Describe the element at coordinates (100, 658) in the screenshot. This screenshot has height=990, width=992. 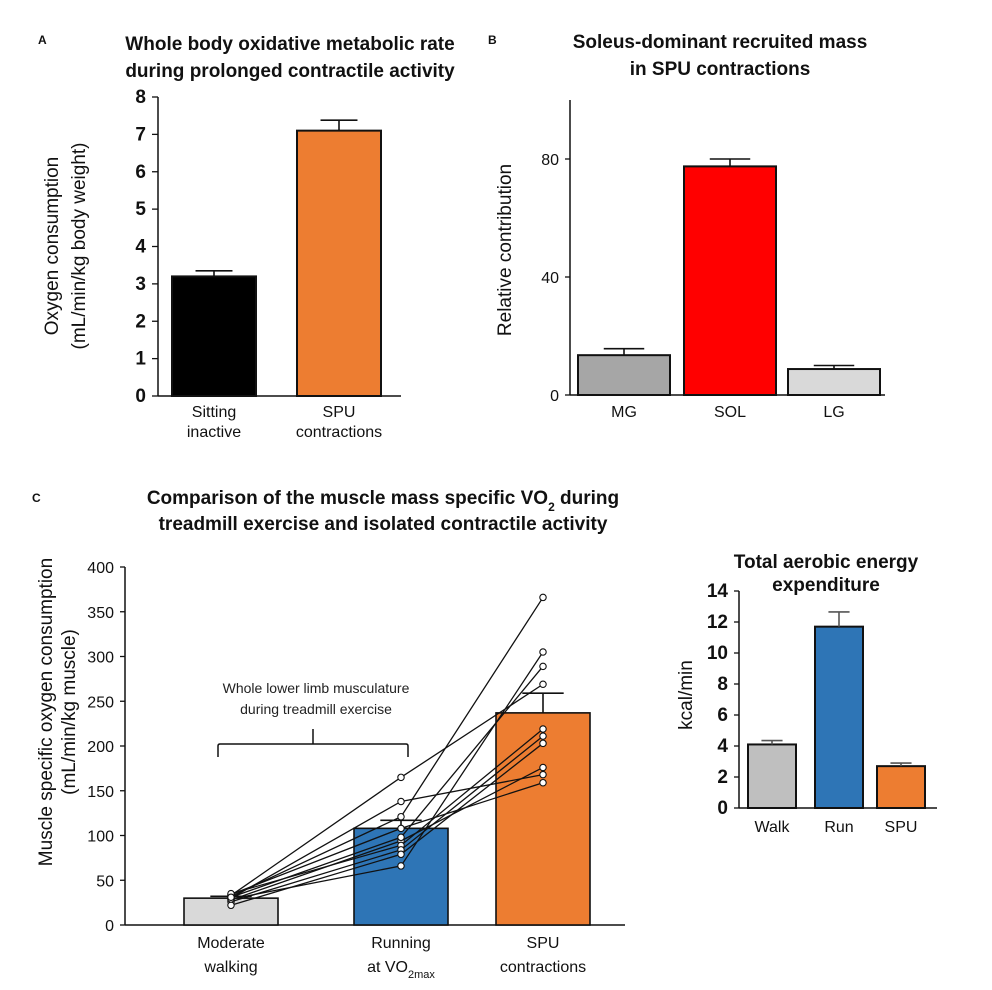
I see `y-tick-label: 300` at that location.